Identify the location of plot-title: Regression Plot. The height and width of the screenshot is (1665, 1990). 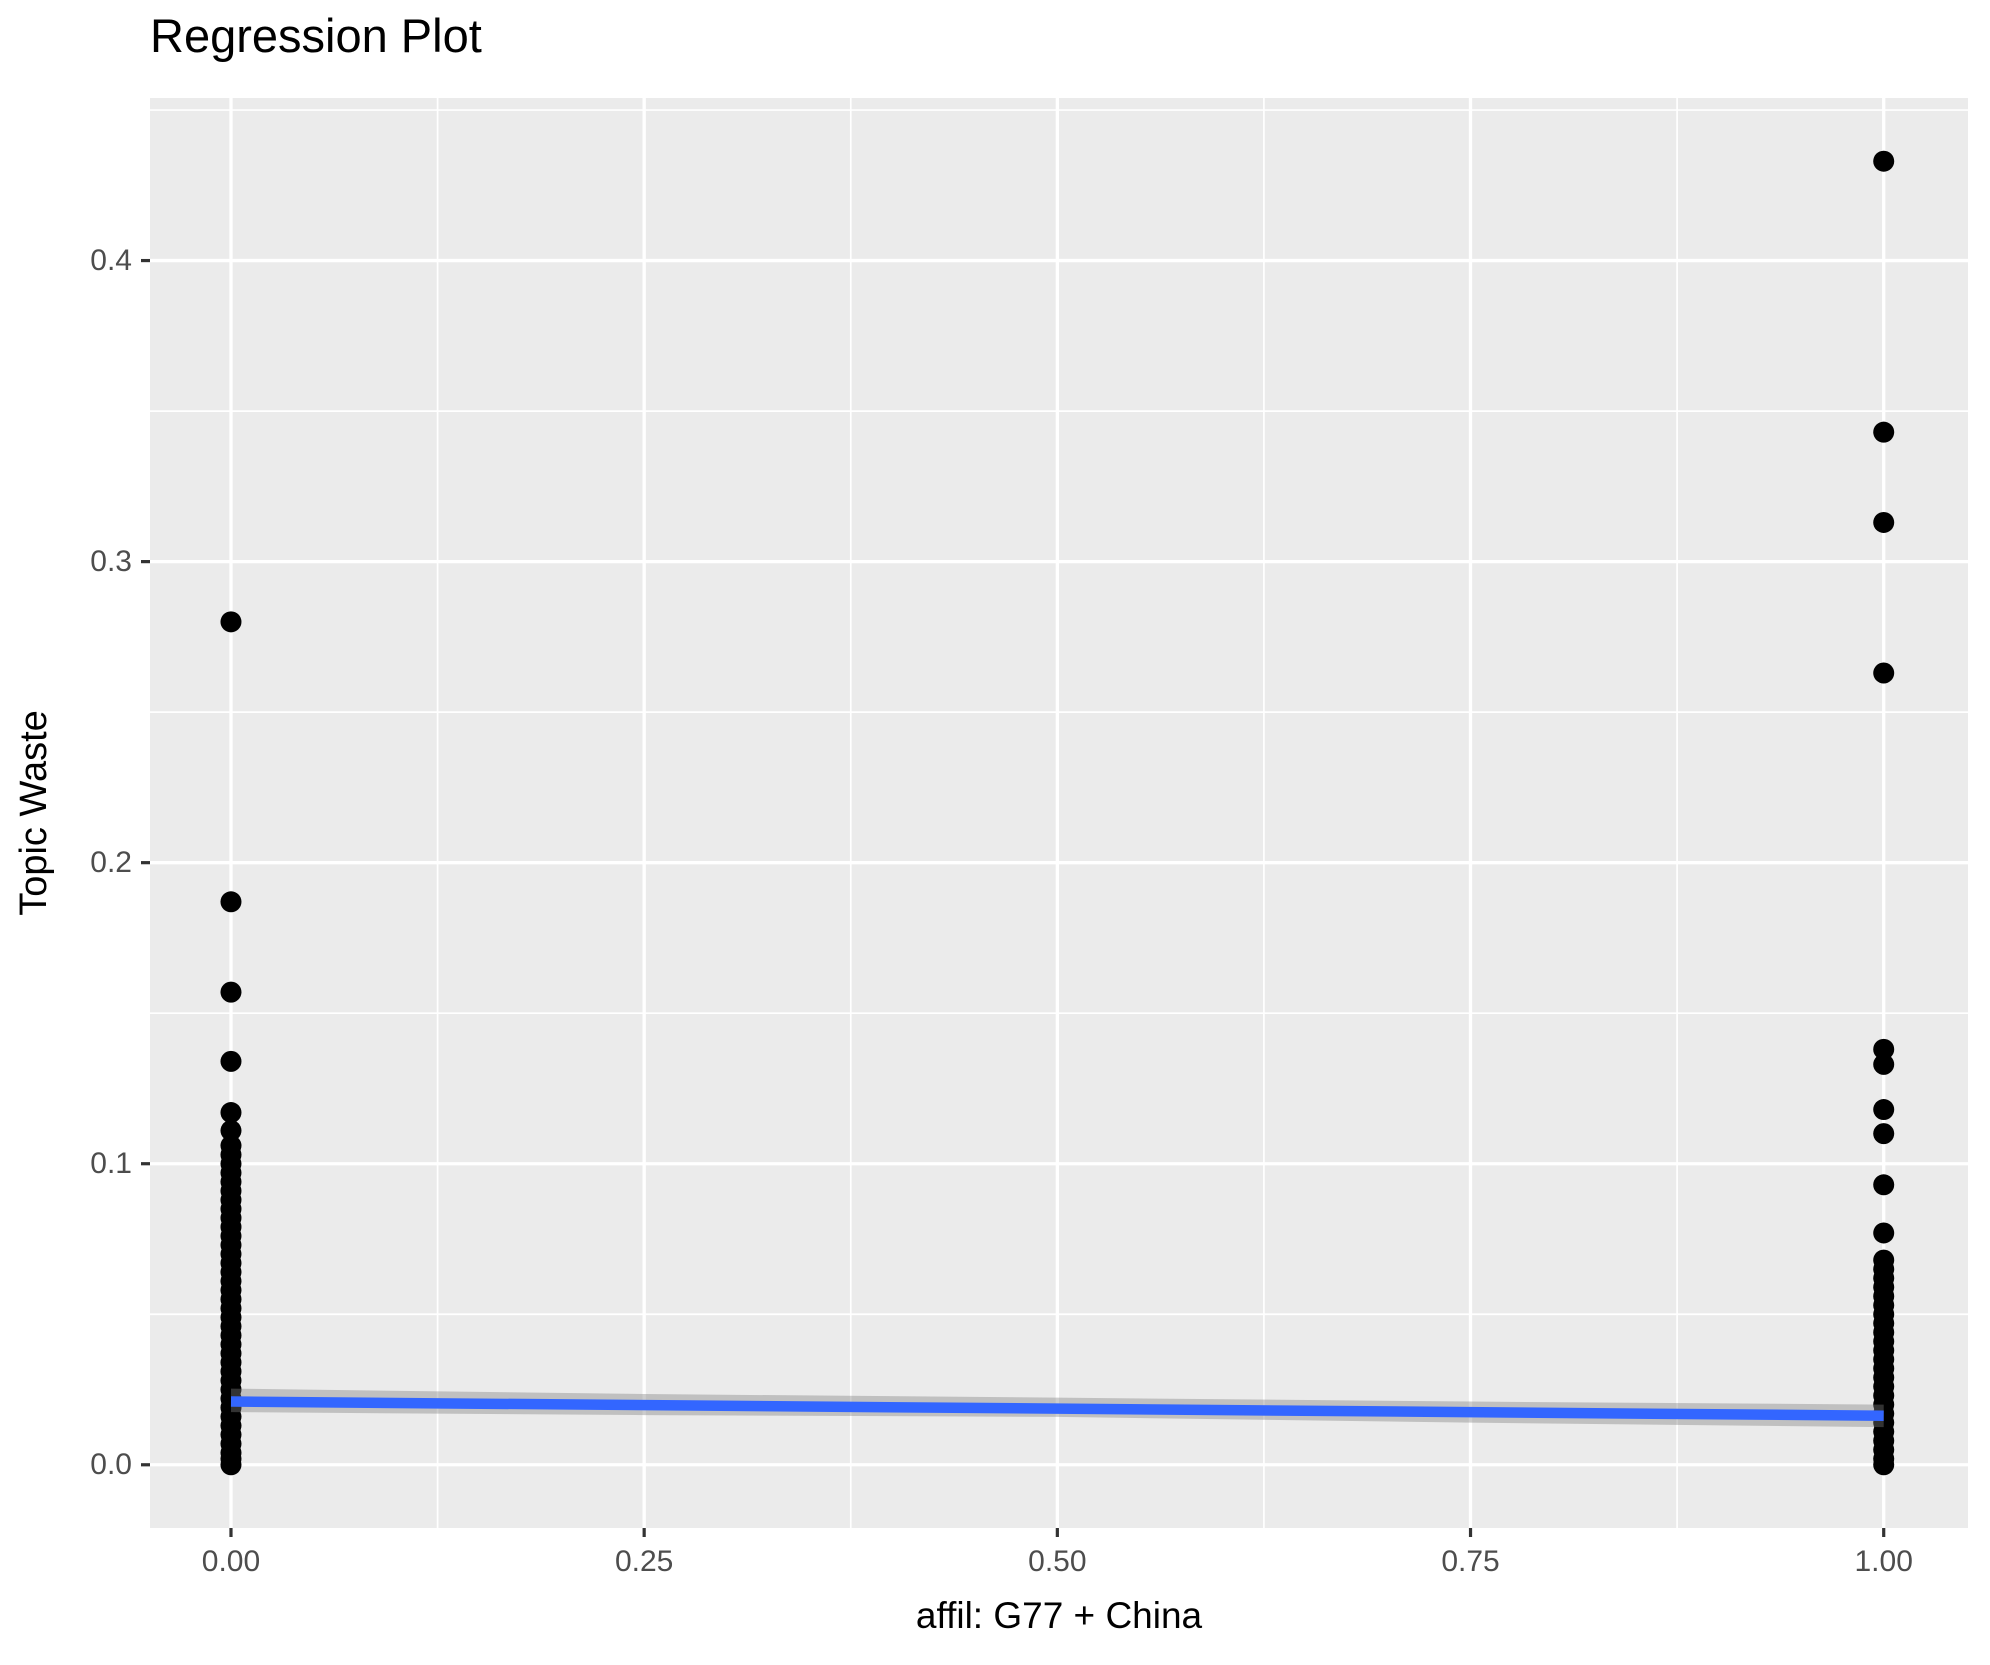
(316, 35).